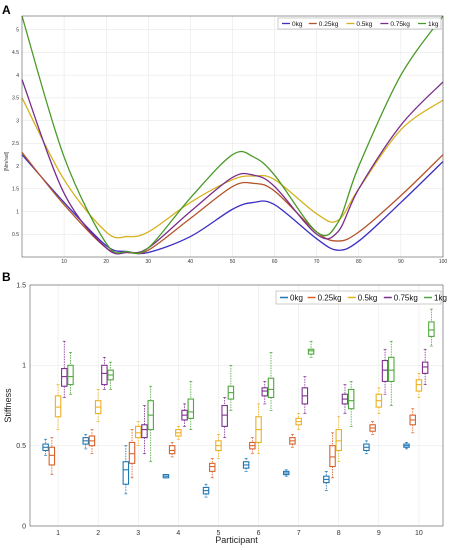 The image size is (451, 550). I want to click on panel-b-ytick-label: 1, so click(24, 366).